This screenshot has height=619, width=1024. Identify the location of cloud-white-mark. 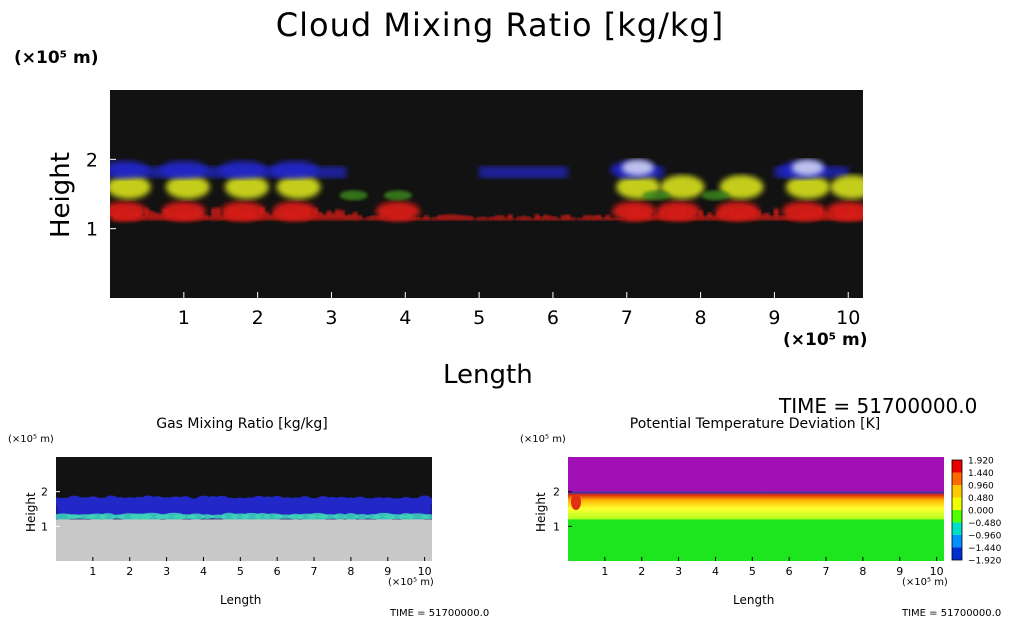
(807, 167).